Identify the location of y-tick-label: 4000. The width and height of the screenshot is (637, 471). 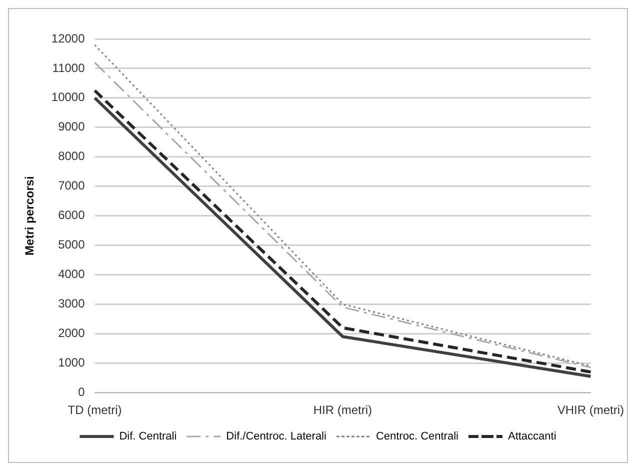
(72, 274).